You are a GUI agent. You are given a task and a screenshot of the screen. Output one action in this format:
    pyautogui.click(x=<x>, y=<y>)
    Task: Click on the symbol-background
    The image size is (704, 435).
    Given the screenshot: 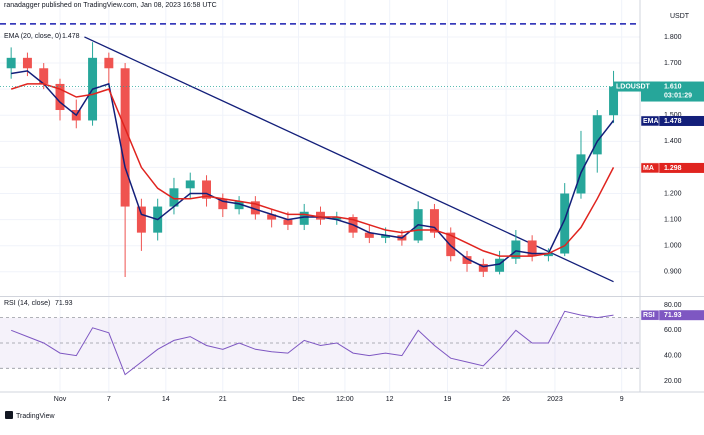 What is the action you would take?
    pyautogui.click(x=637, y=86)
    